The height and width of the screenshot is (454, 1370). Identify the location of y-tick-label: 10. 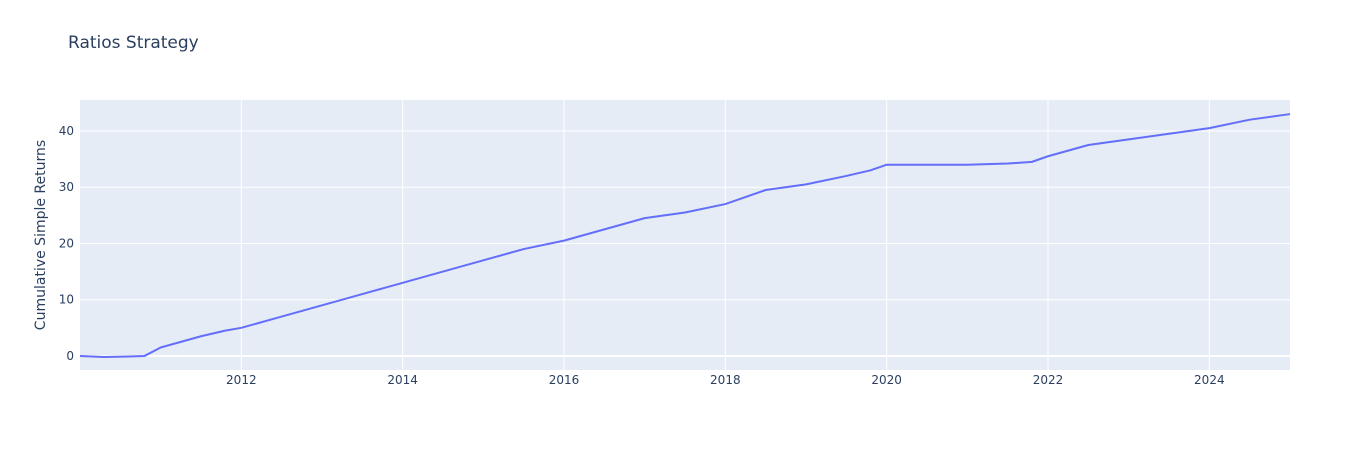
(66, 300).